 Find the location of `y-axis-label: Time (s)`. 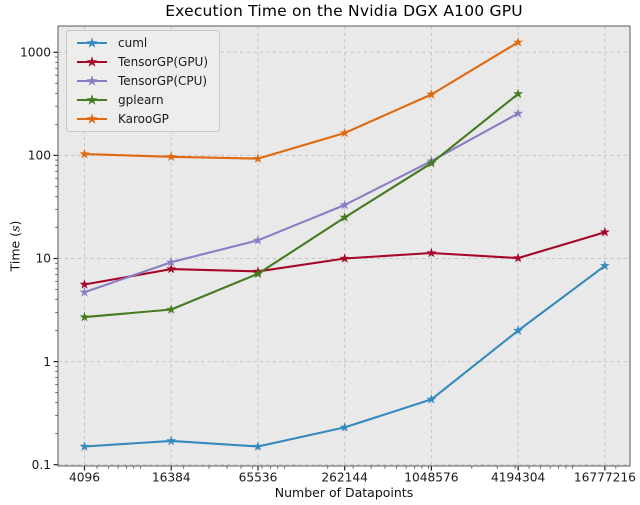

y-axis-label: Time (s) is located at coordinates (15, 246).